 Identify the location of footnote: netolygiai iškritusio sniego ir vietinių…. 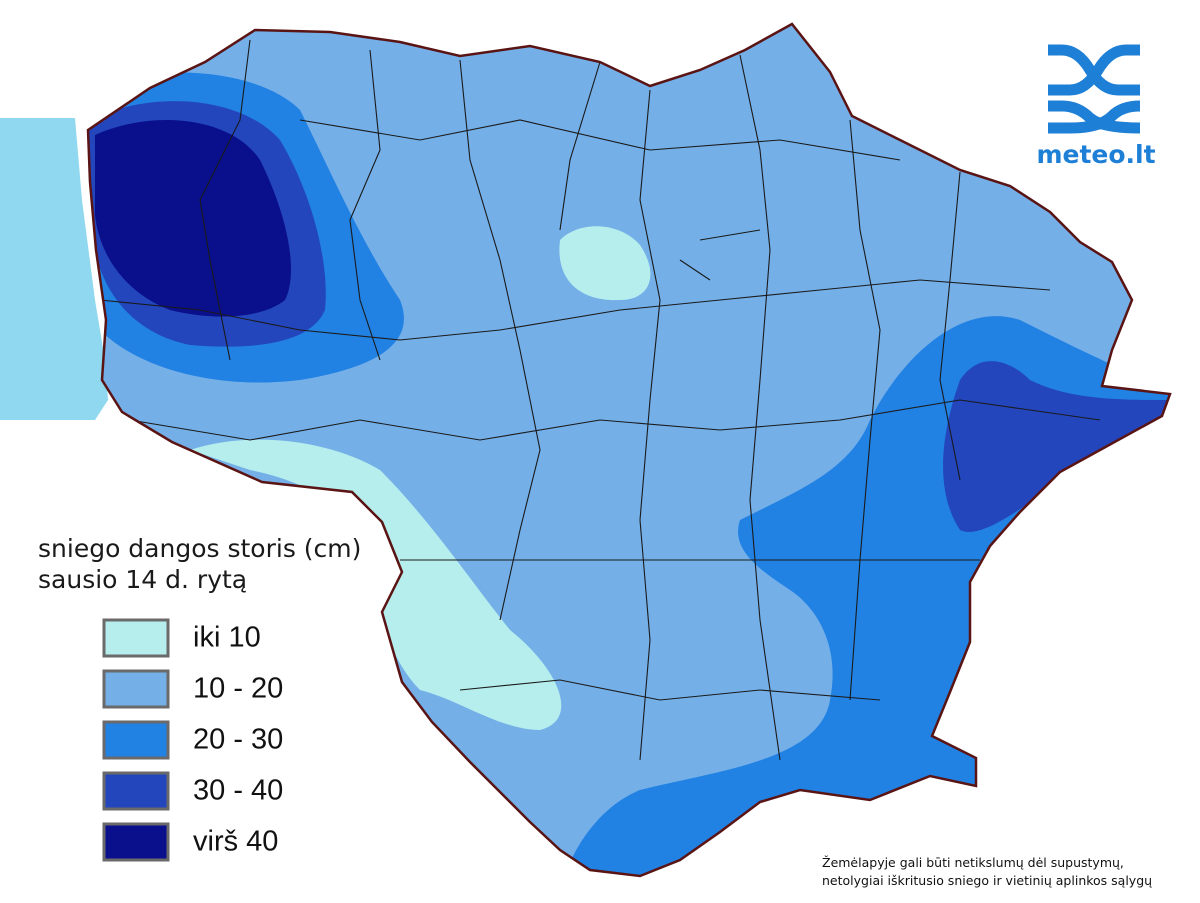
(987, 880).